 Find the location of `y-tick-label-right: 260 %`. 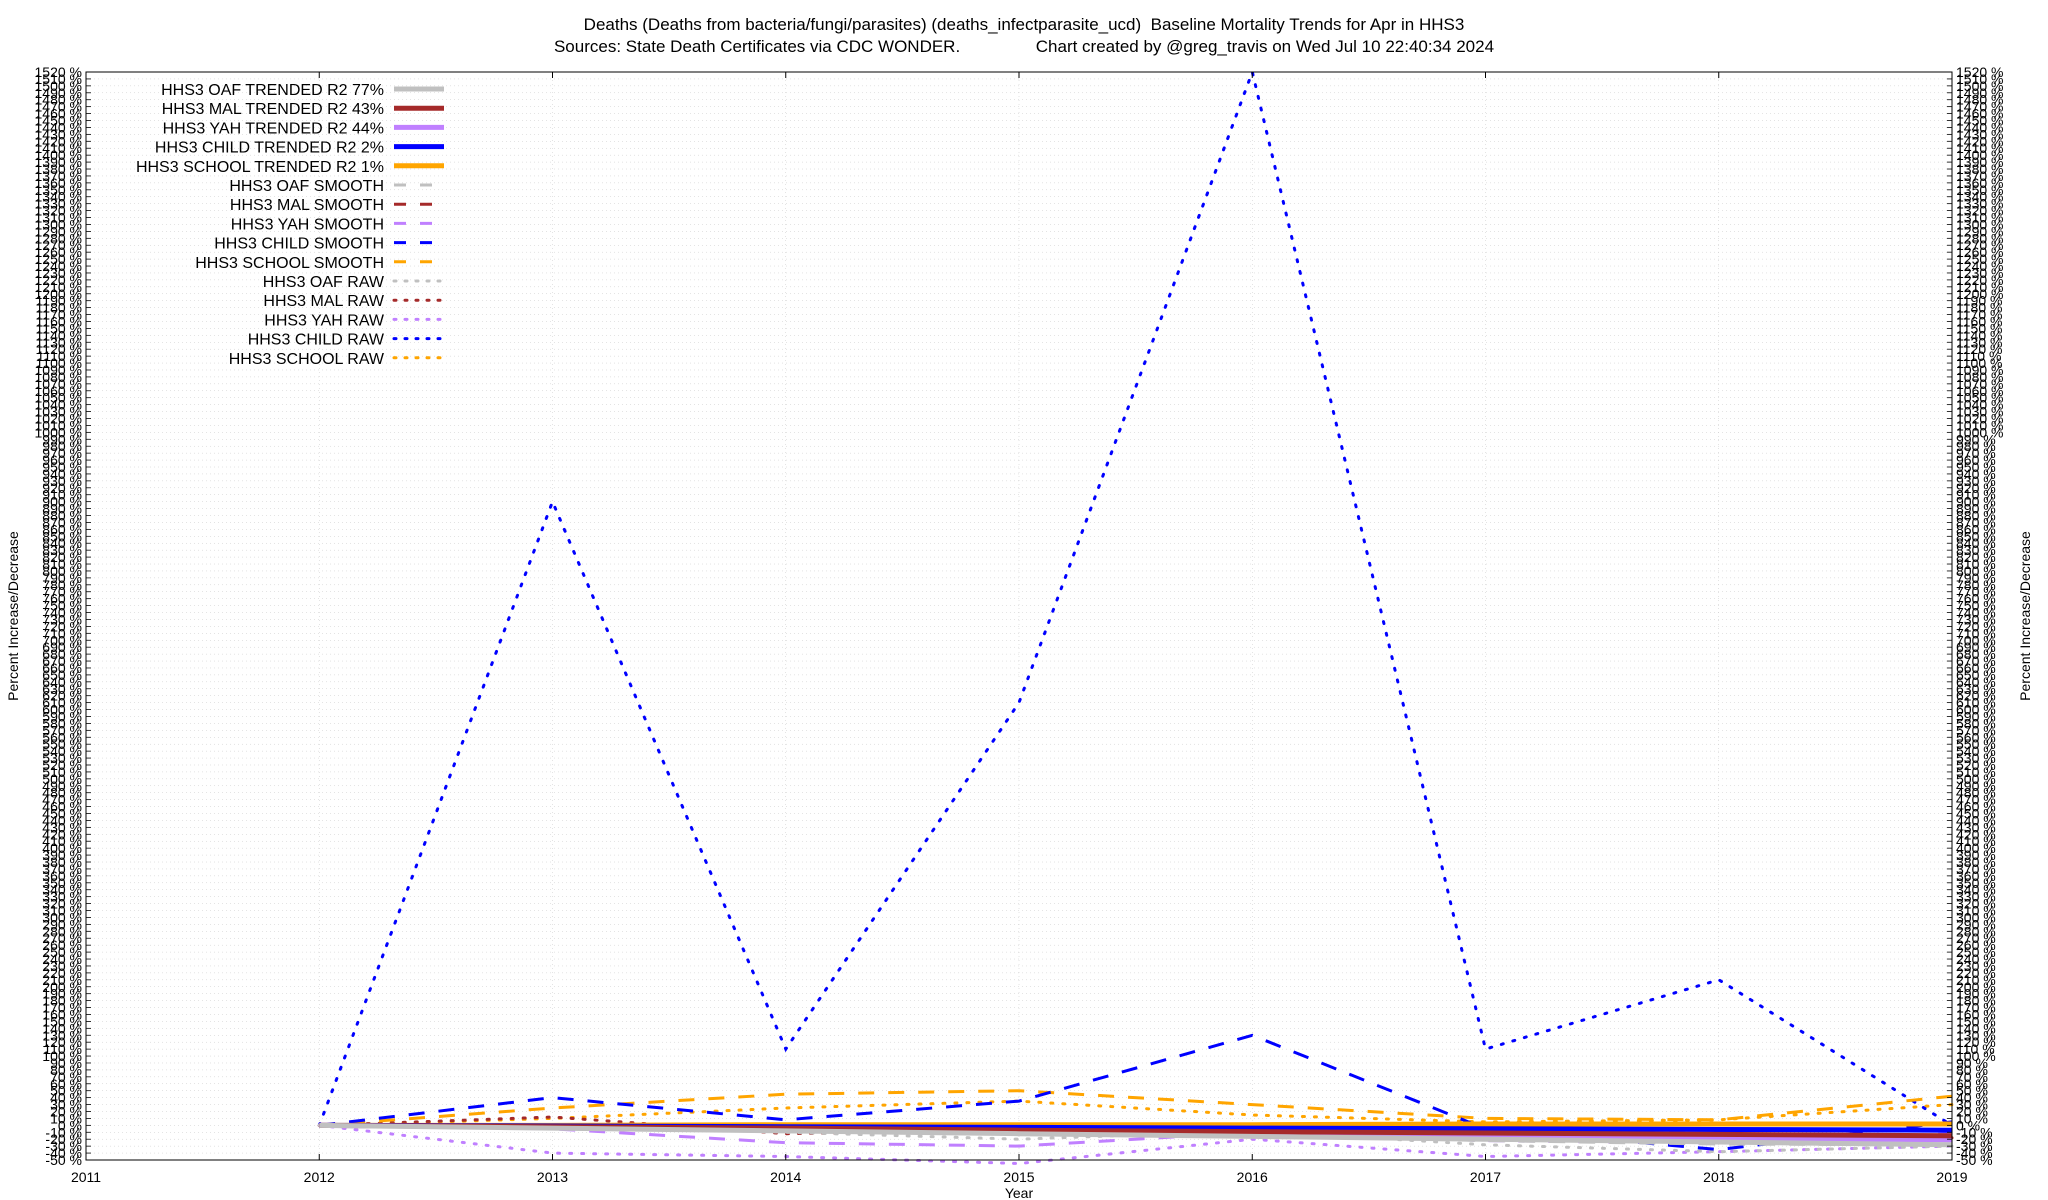

y-tick-label-right: 260 % is located at coordinates (1976, 945).